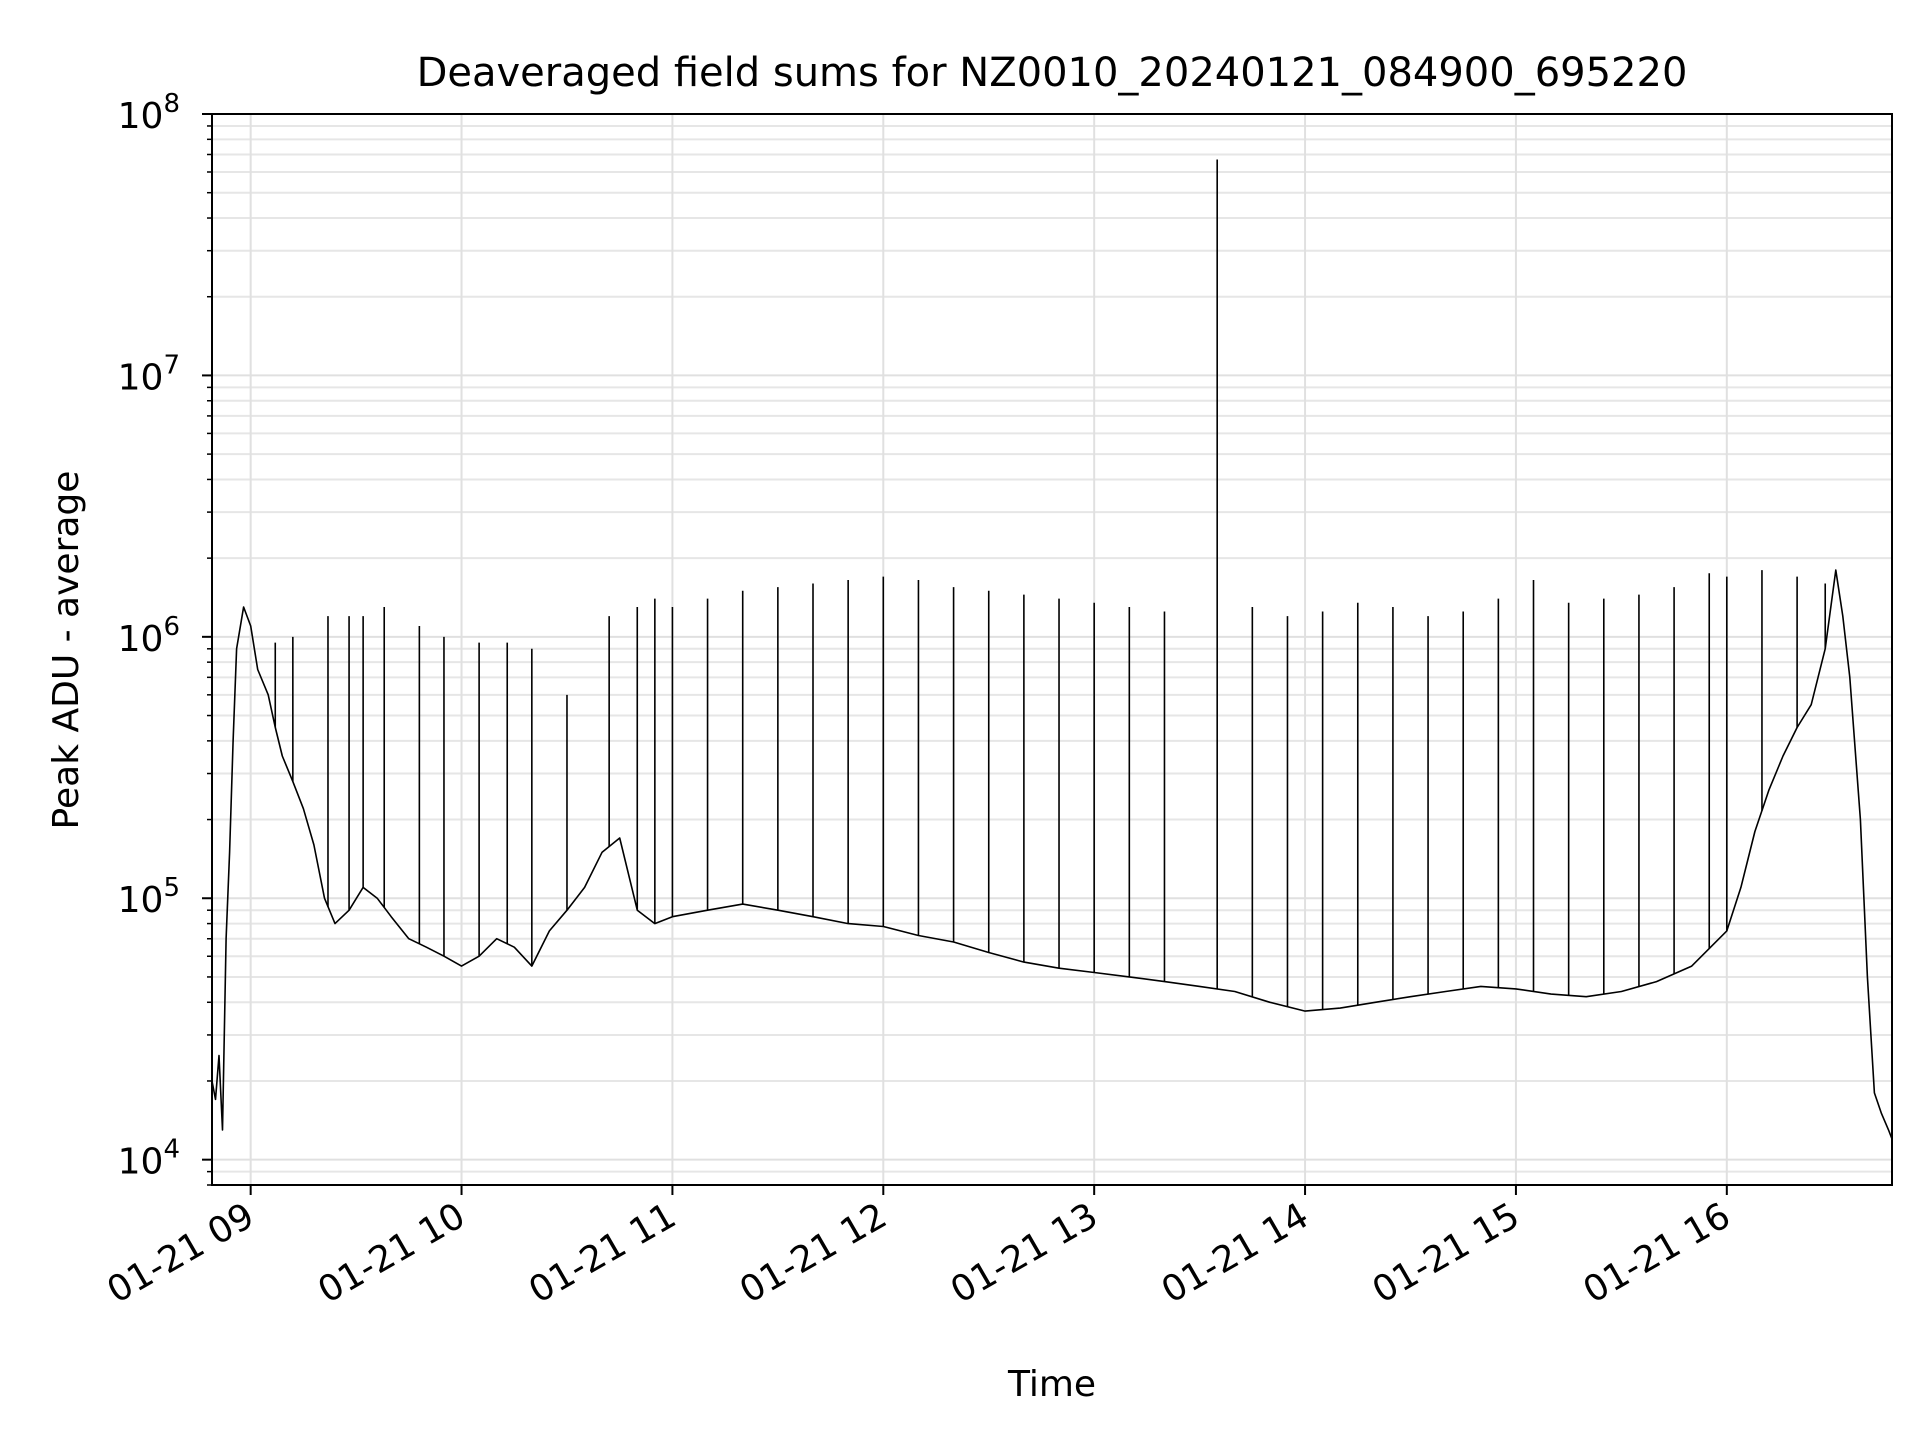 The height and width of the screenshot is (1440, 1920). What do you see at coordinates (149, 897) in the screenshot?
I see `y-tick-label: 10⁵` at bounding box center [149, 897].